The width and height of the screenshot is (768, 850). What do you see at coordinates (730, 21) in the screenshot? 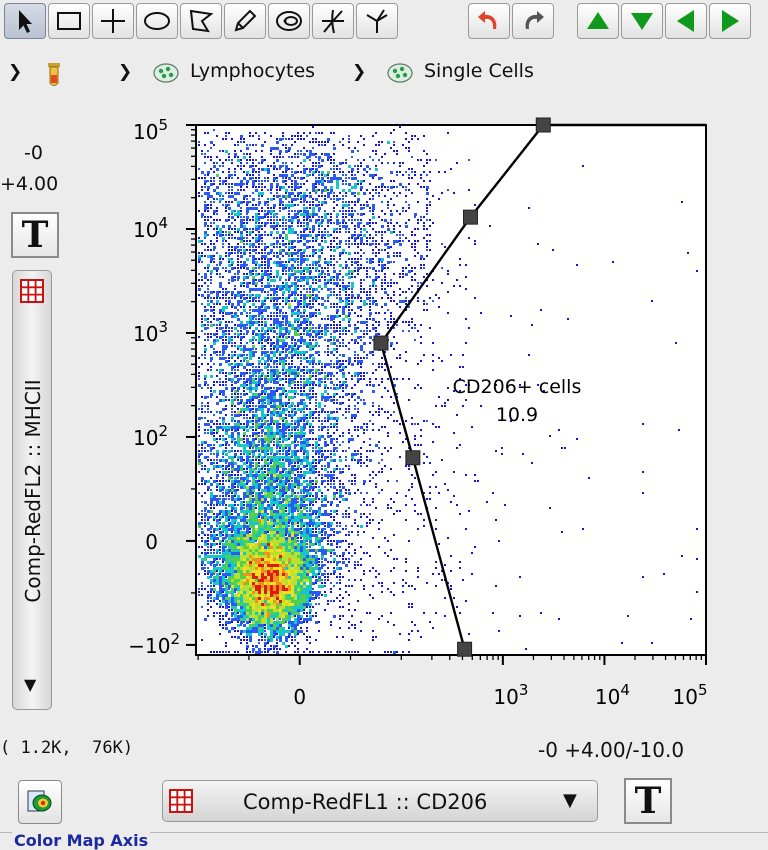
I see `move-right-button` at bounding box center [730, 21].